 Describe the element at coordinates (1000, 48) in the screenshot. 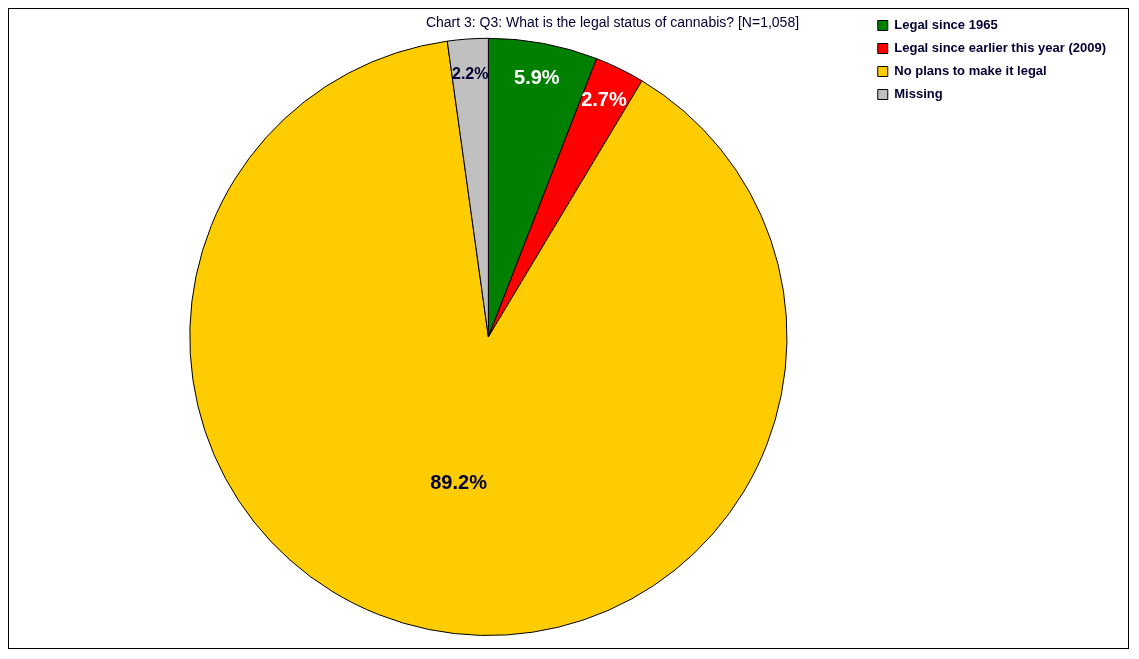

I see `legend-label: Legal since earlier this year (2009)` at that location.